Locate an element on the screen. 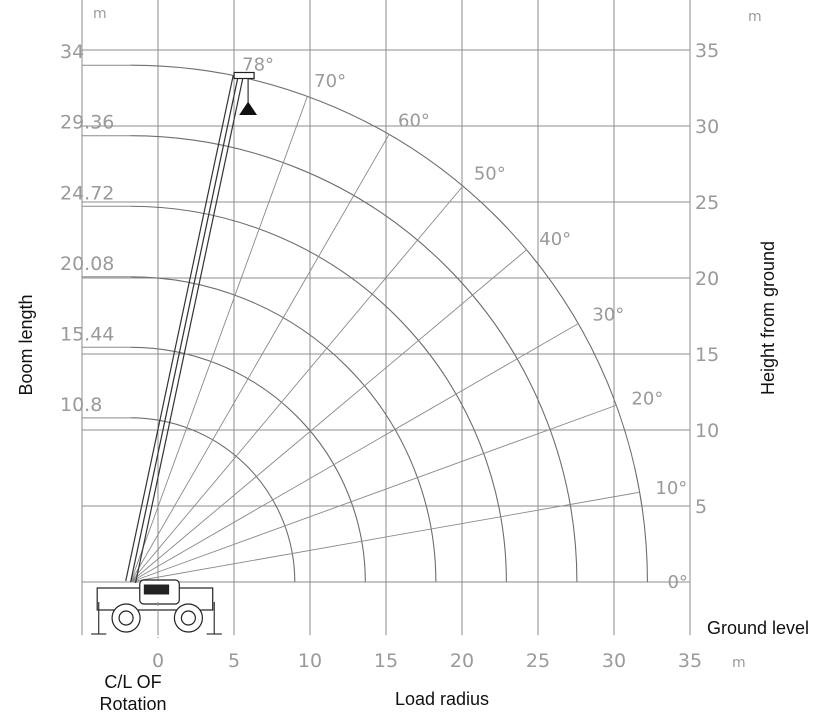 This screenshot has height=718, width=822. boom-angle-label: 78° is located at coordinates (258, 65).